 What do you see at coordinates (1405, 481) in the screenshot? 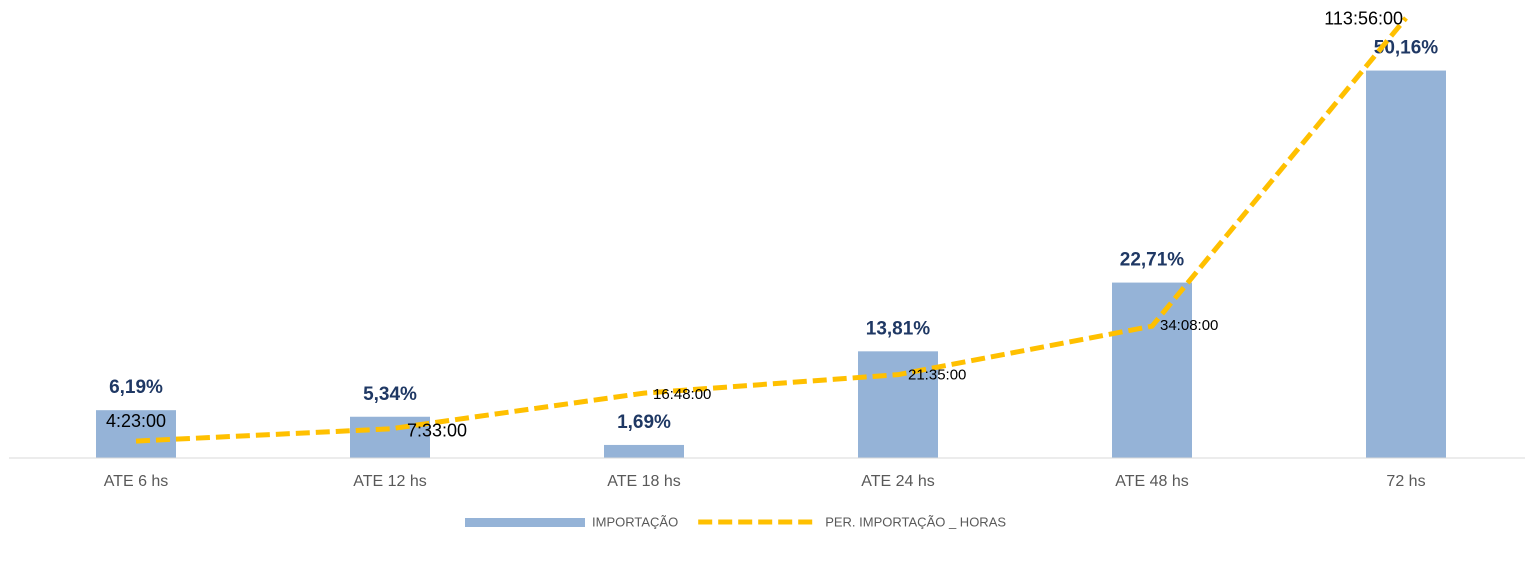
I see `x-tick-label: 72 hs` at bounding box center [1405, 481].